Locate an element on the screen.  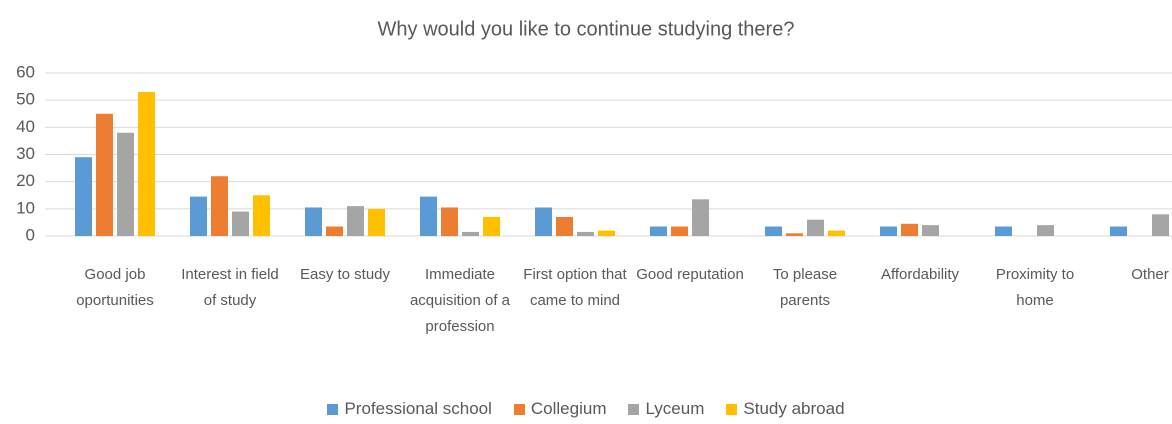
legend-label: Professional school is located at coordinates (418, 408).